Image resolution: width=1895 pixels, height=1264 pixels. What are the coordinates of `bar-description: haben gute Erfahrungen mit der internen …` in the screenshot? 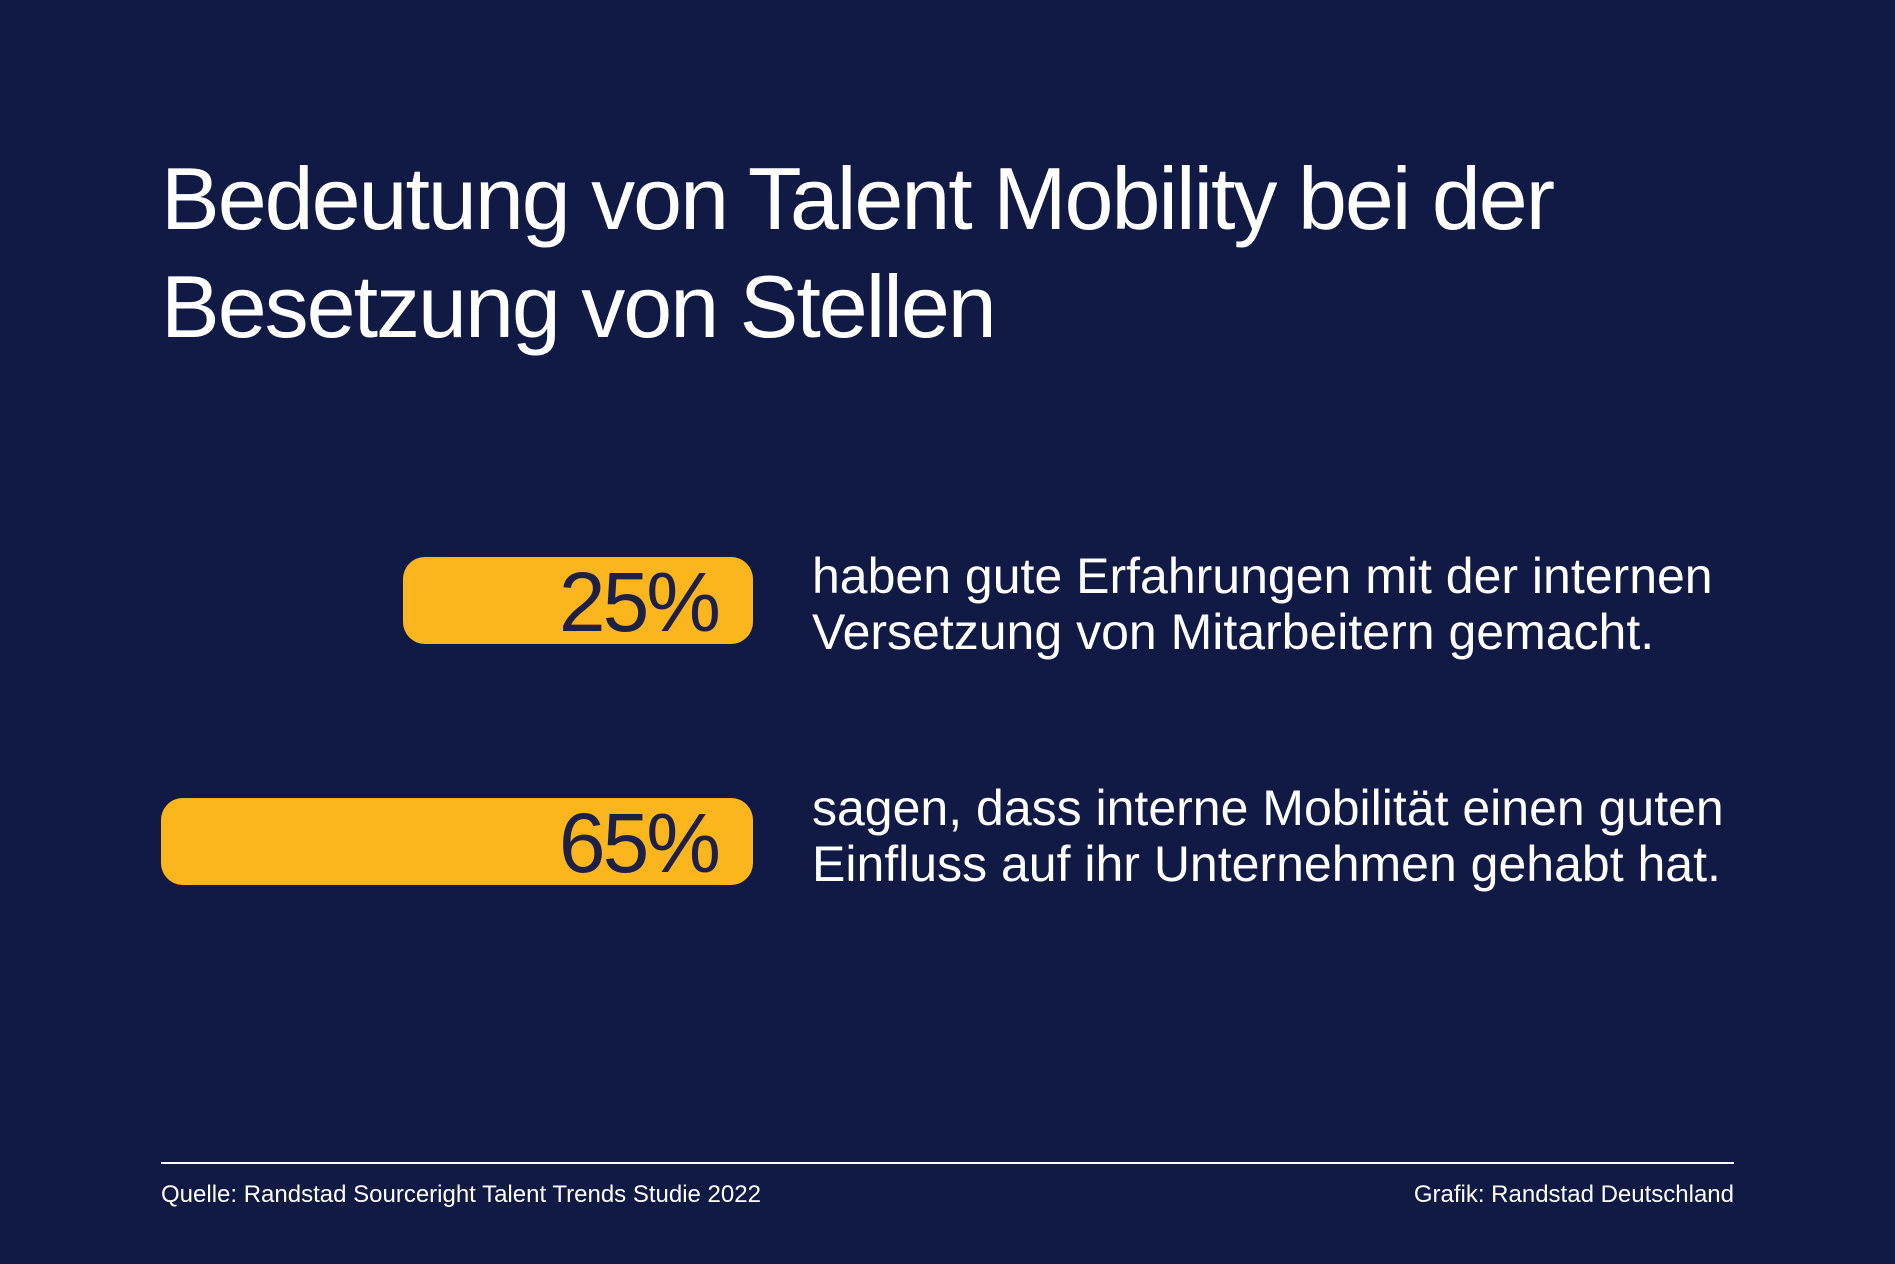 It's located at (1262, 604).